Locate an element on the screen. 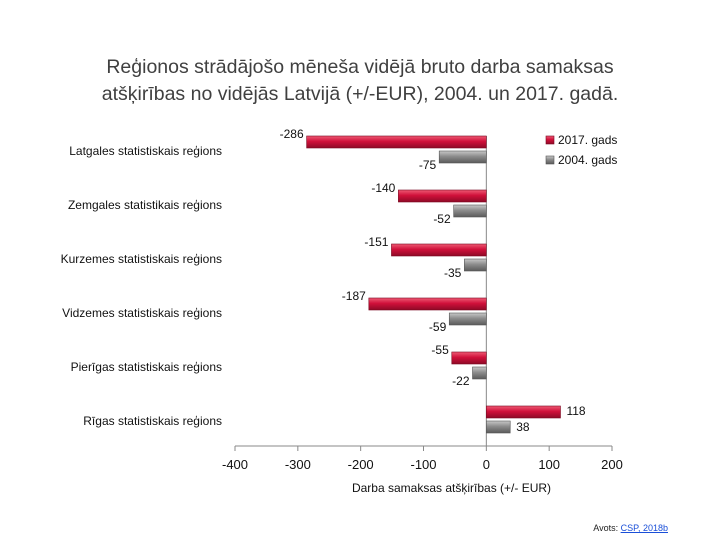 The height and width of the screenshot is (540, 720). x-tick-label: -300 is located at coordinates (298, 464).